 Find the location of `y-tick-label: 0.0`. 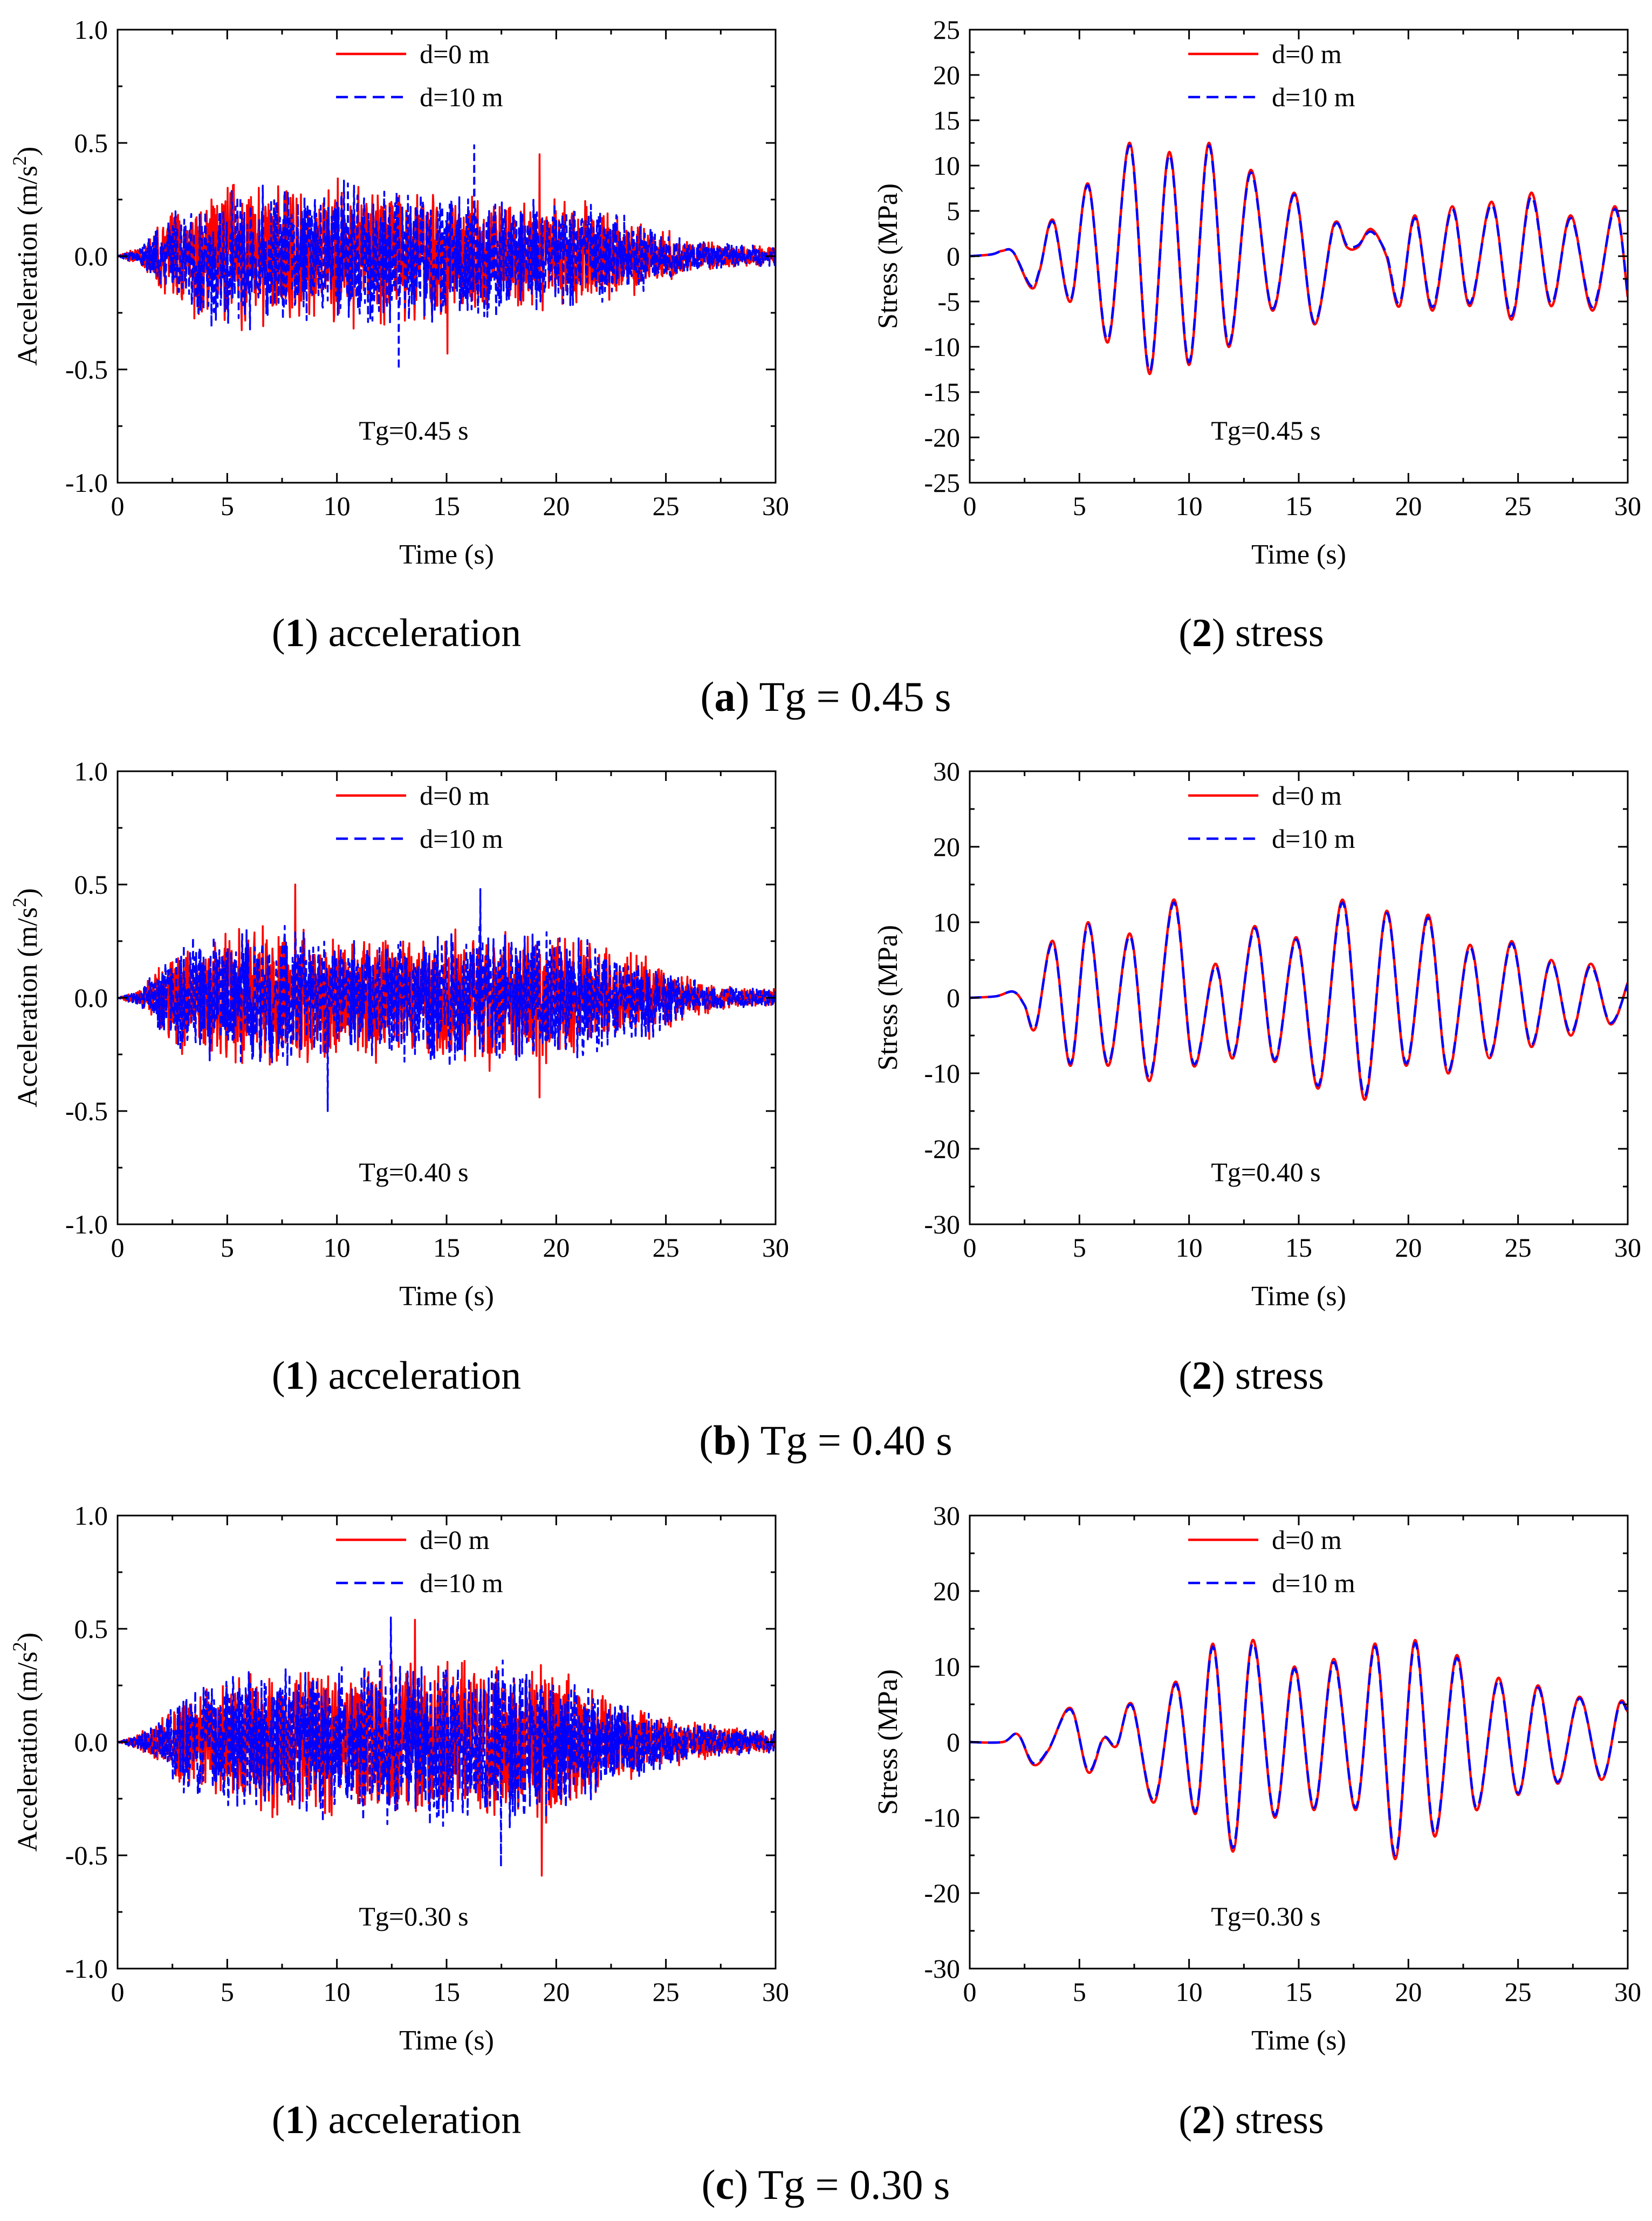

y-tick-label: 0.0 is located at coordinates (91, 998).